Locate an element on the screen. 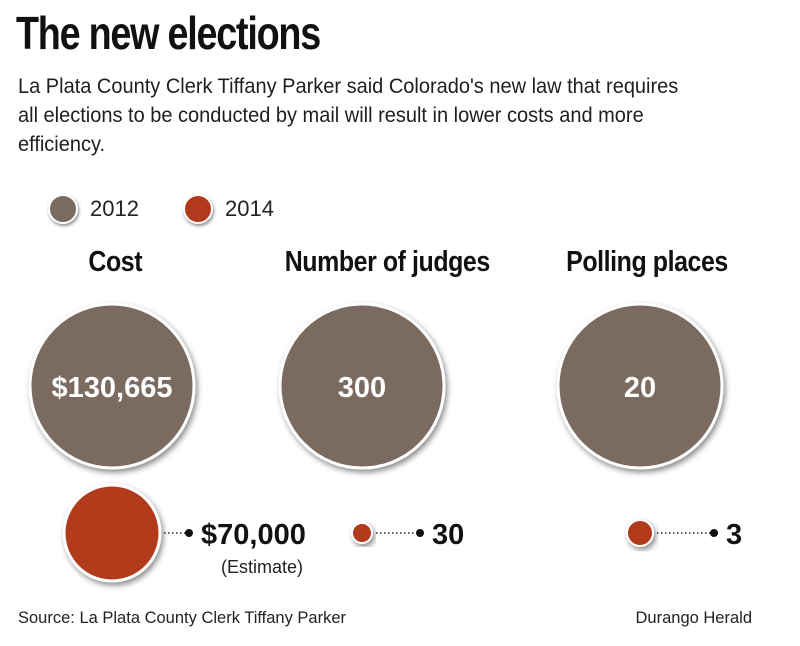 The width and height of the screenshot is (800, 646). bubble-2014-cost is located at coordinates (112, 533).